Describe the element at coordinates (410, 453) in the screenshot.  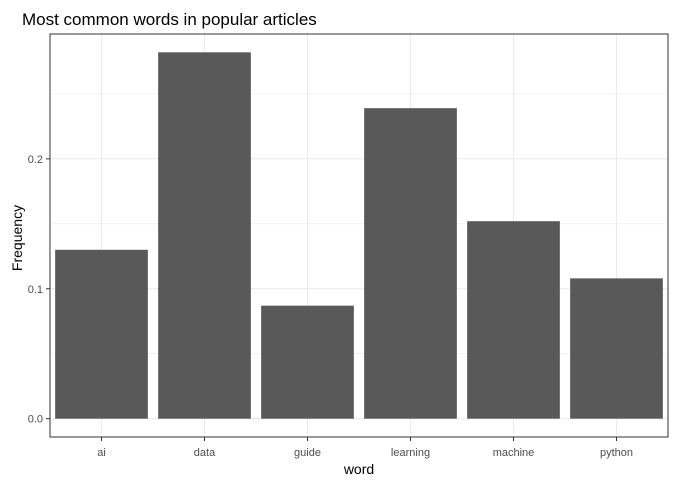
I see `x-tick-label-learning: learning` at that location.